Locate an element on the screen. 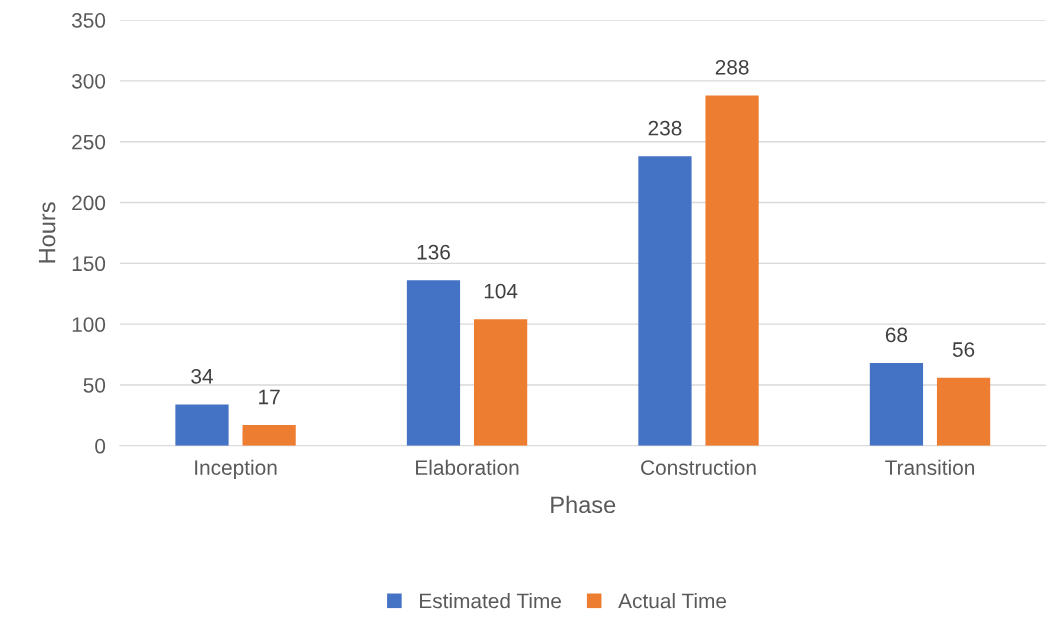  y-tick-label: 0 is located at coordinates (100, 446).